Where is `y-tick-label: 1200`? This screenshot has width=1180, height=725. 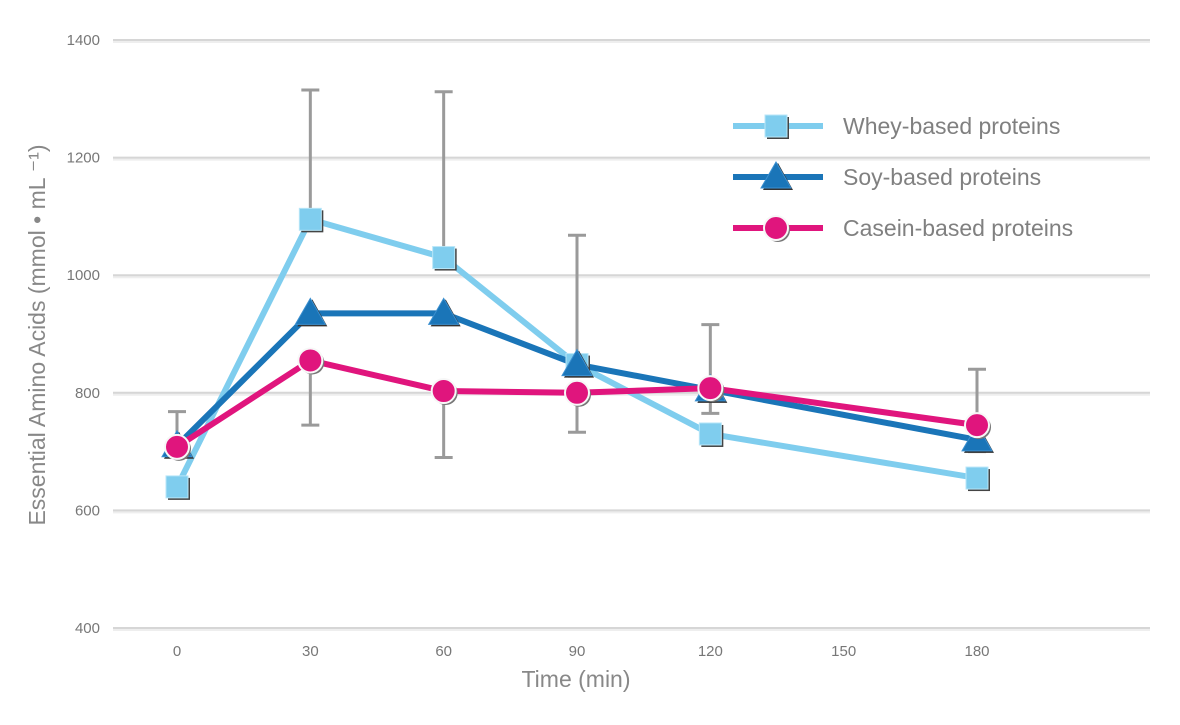 y-tick-label: 1200 is located at coordinates (83, 158).